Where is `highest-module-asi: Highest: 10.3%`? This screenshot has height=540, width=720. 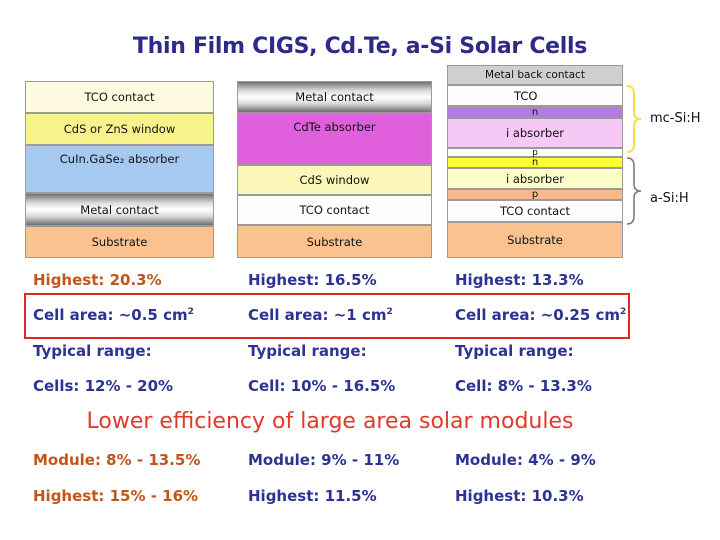
highest-module-asi: Highest: 10.3% is located at coordinates (519, 496).